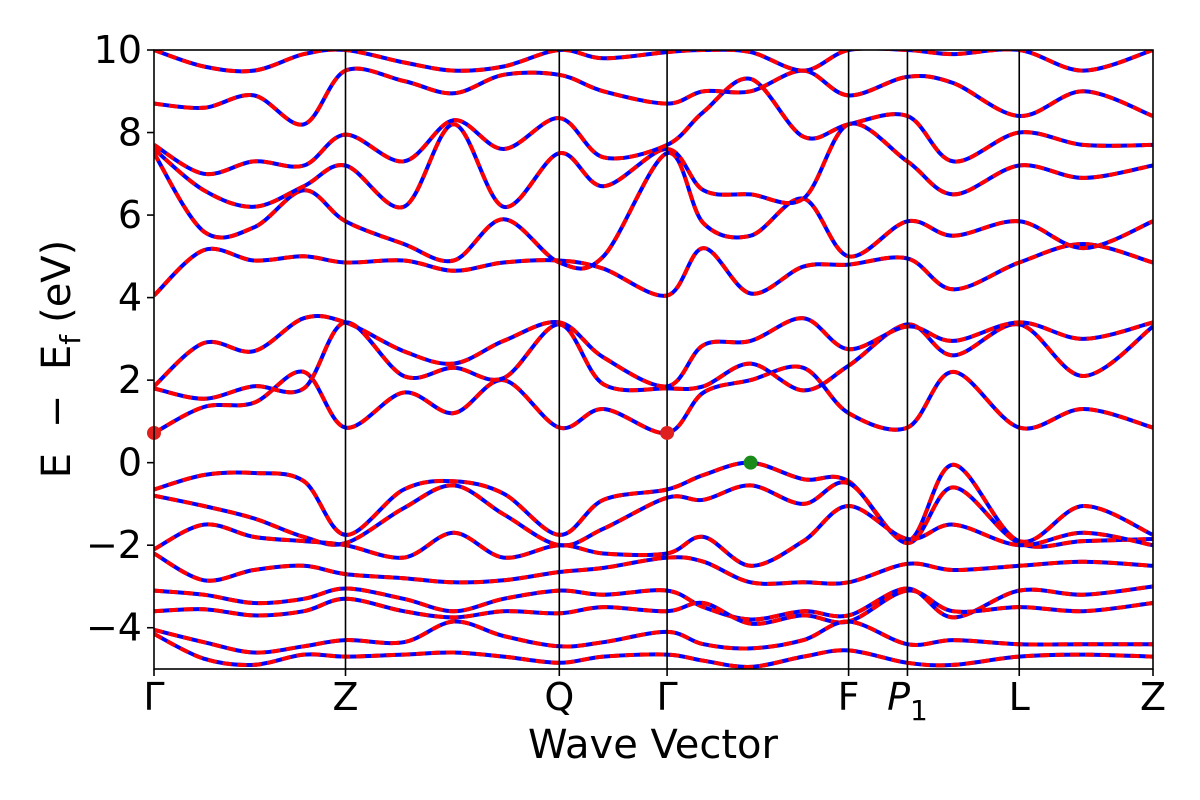  Describe the element at coordinates (114, 628) in the screenshot. I see `y-tick-label: −4` at that location.